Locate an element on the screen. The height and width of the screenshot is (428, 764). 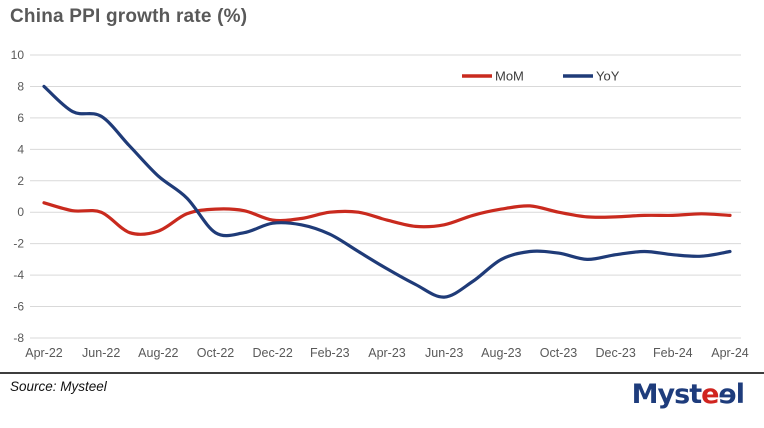
logo-text-e-red: e is located at coordinates (710, 394).